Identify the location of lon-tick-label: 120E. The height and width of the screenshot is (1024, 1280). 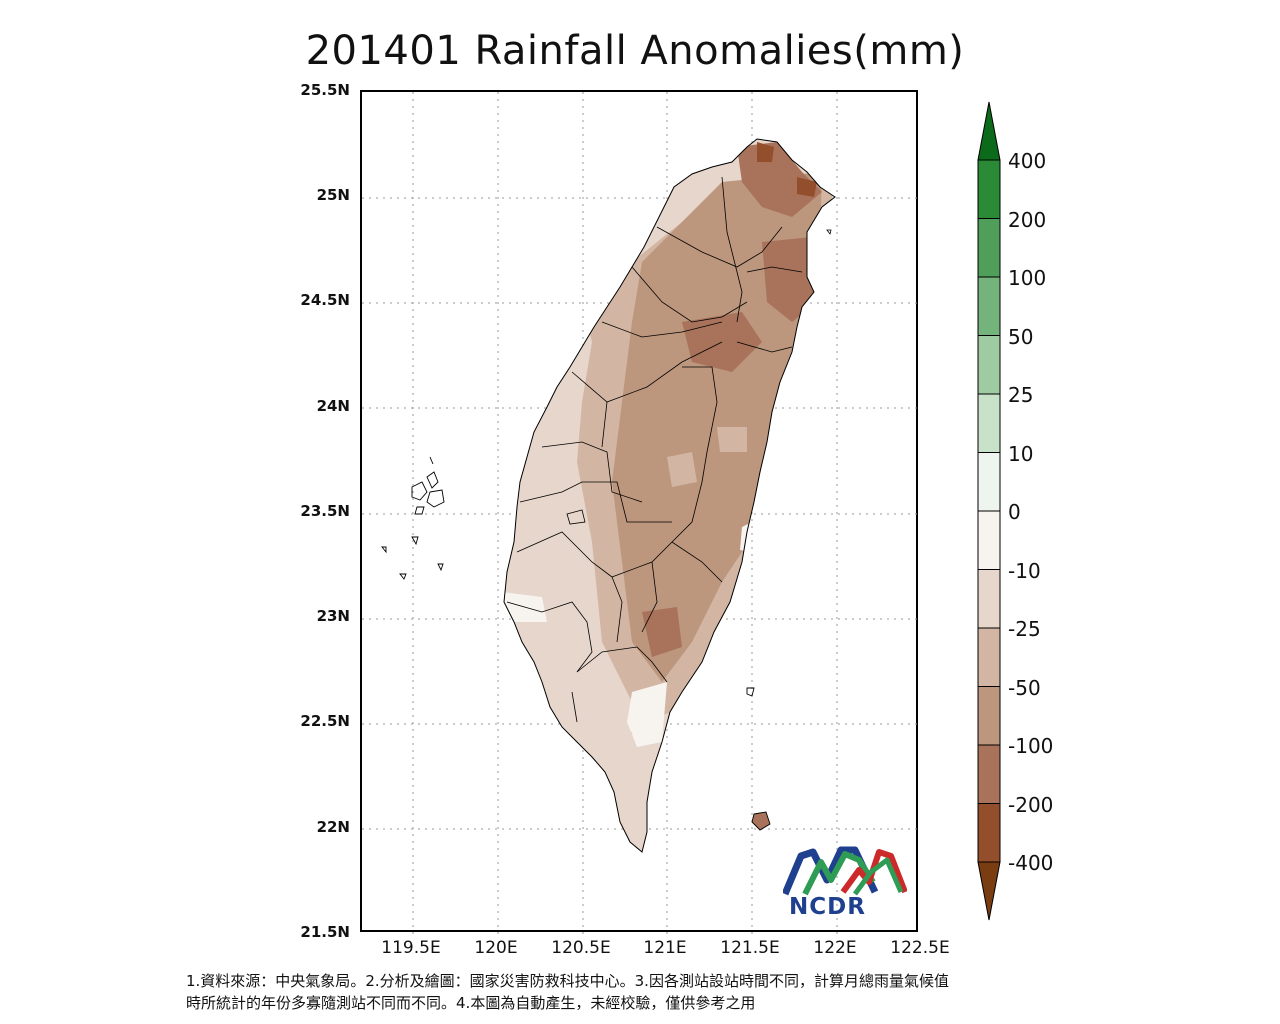
(496, 948).